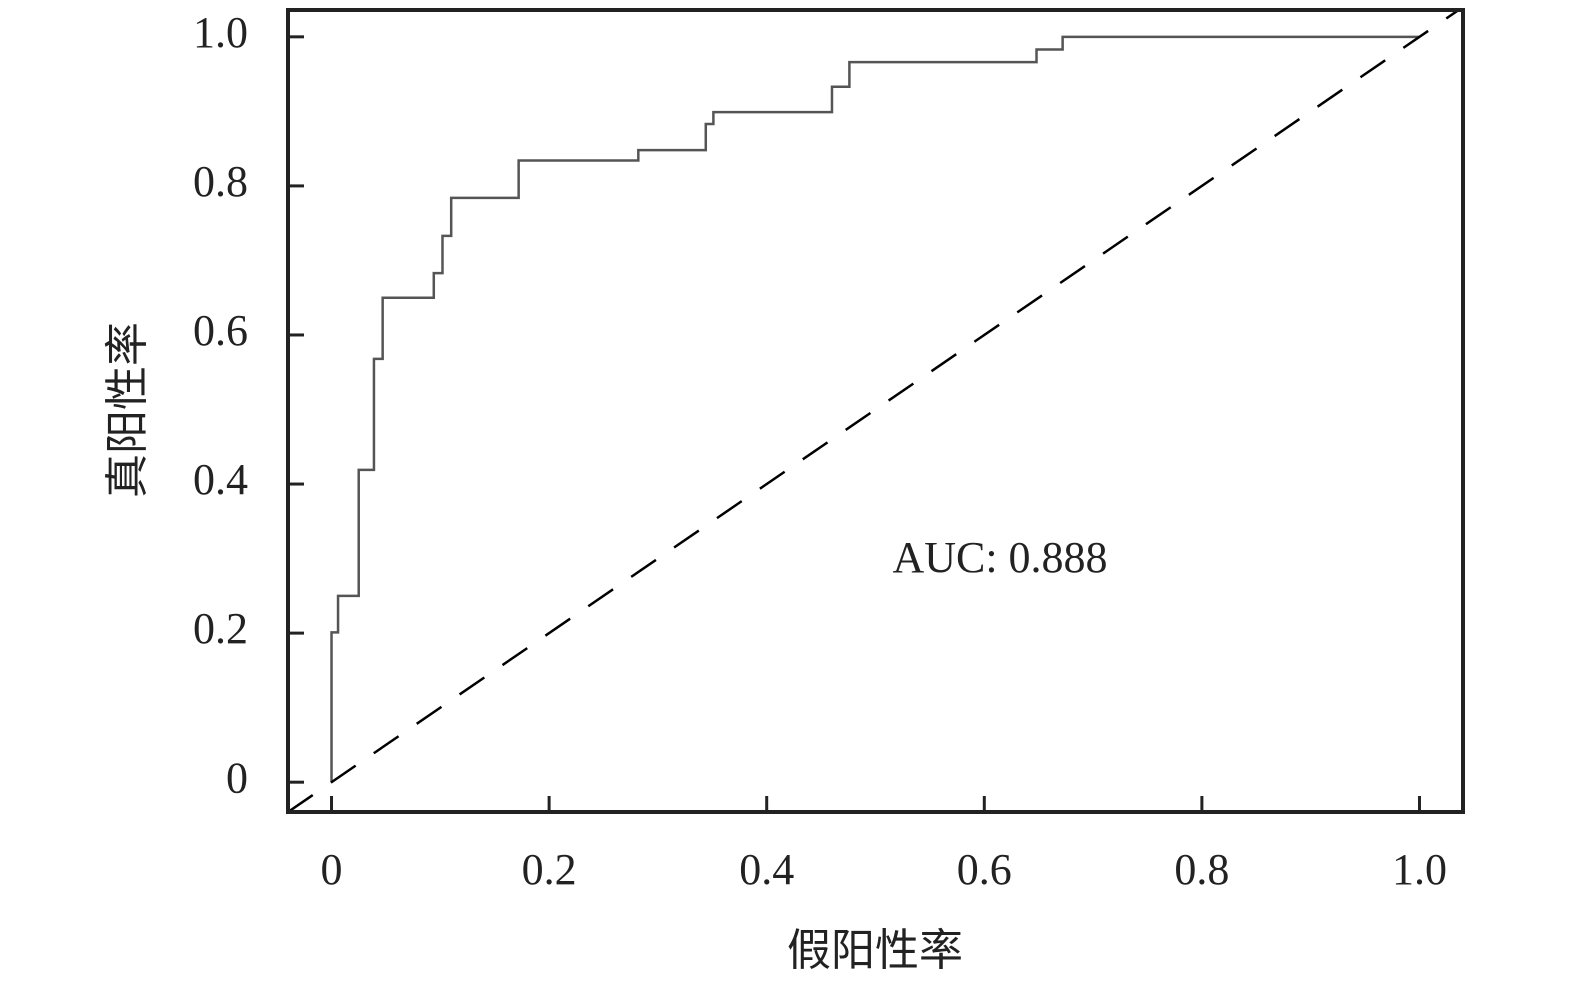 The image size is (1575, 1000). Describe the element at coordinates (1419, 869) in the screenshot. I see `x-tick-label: 1.0` at that location.